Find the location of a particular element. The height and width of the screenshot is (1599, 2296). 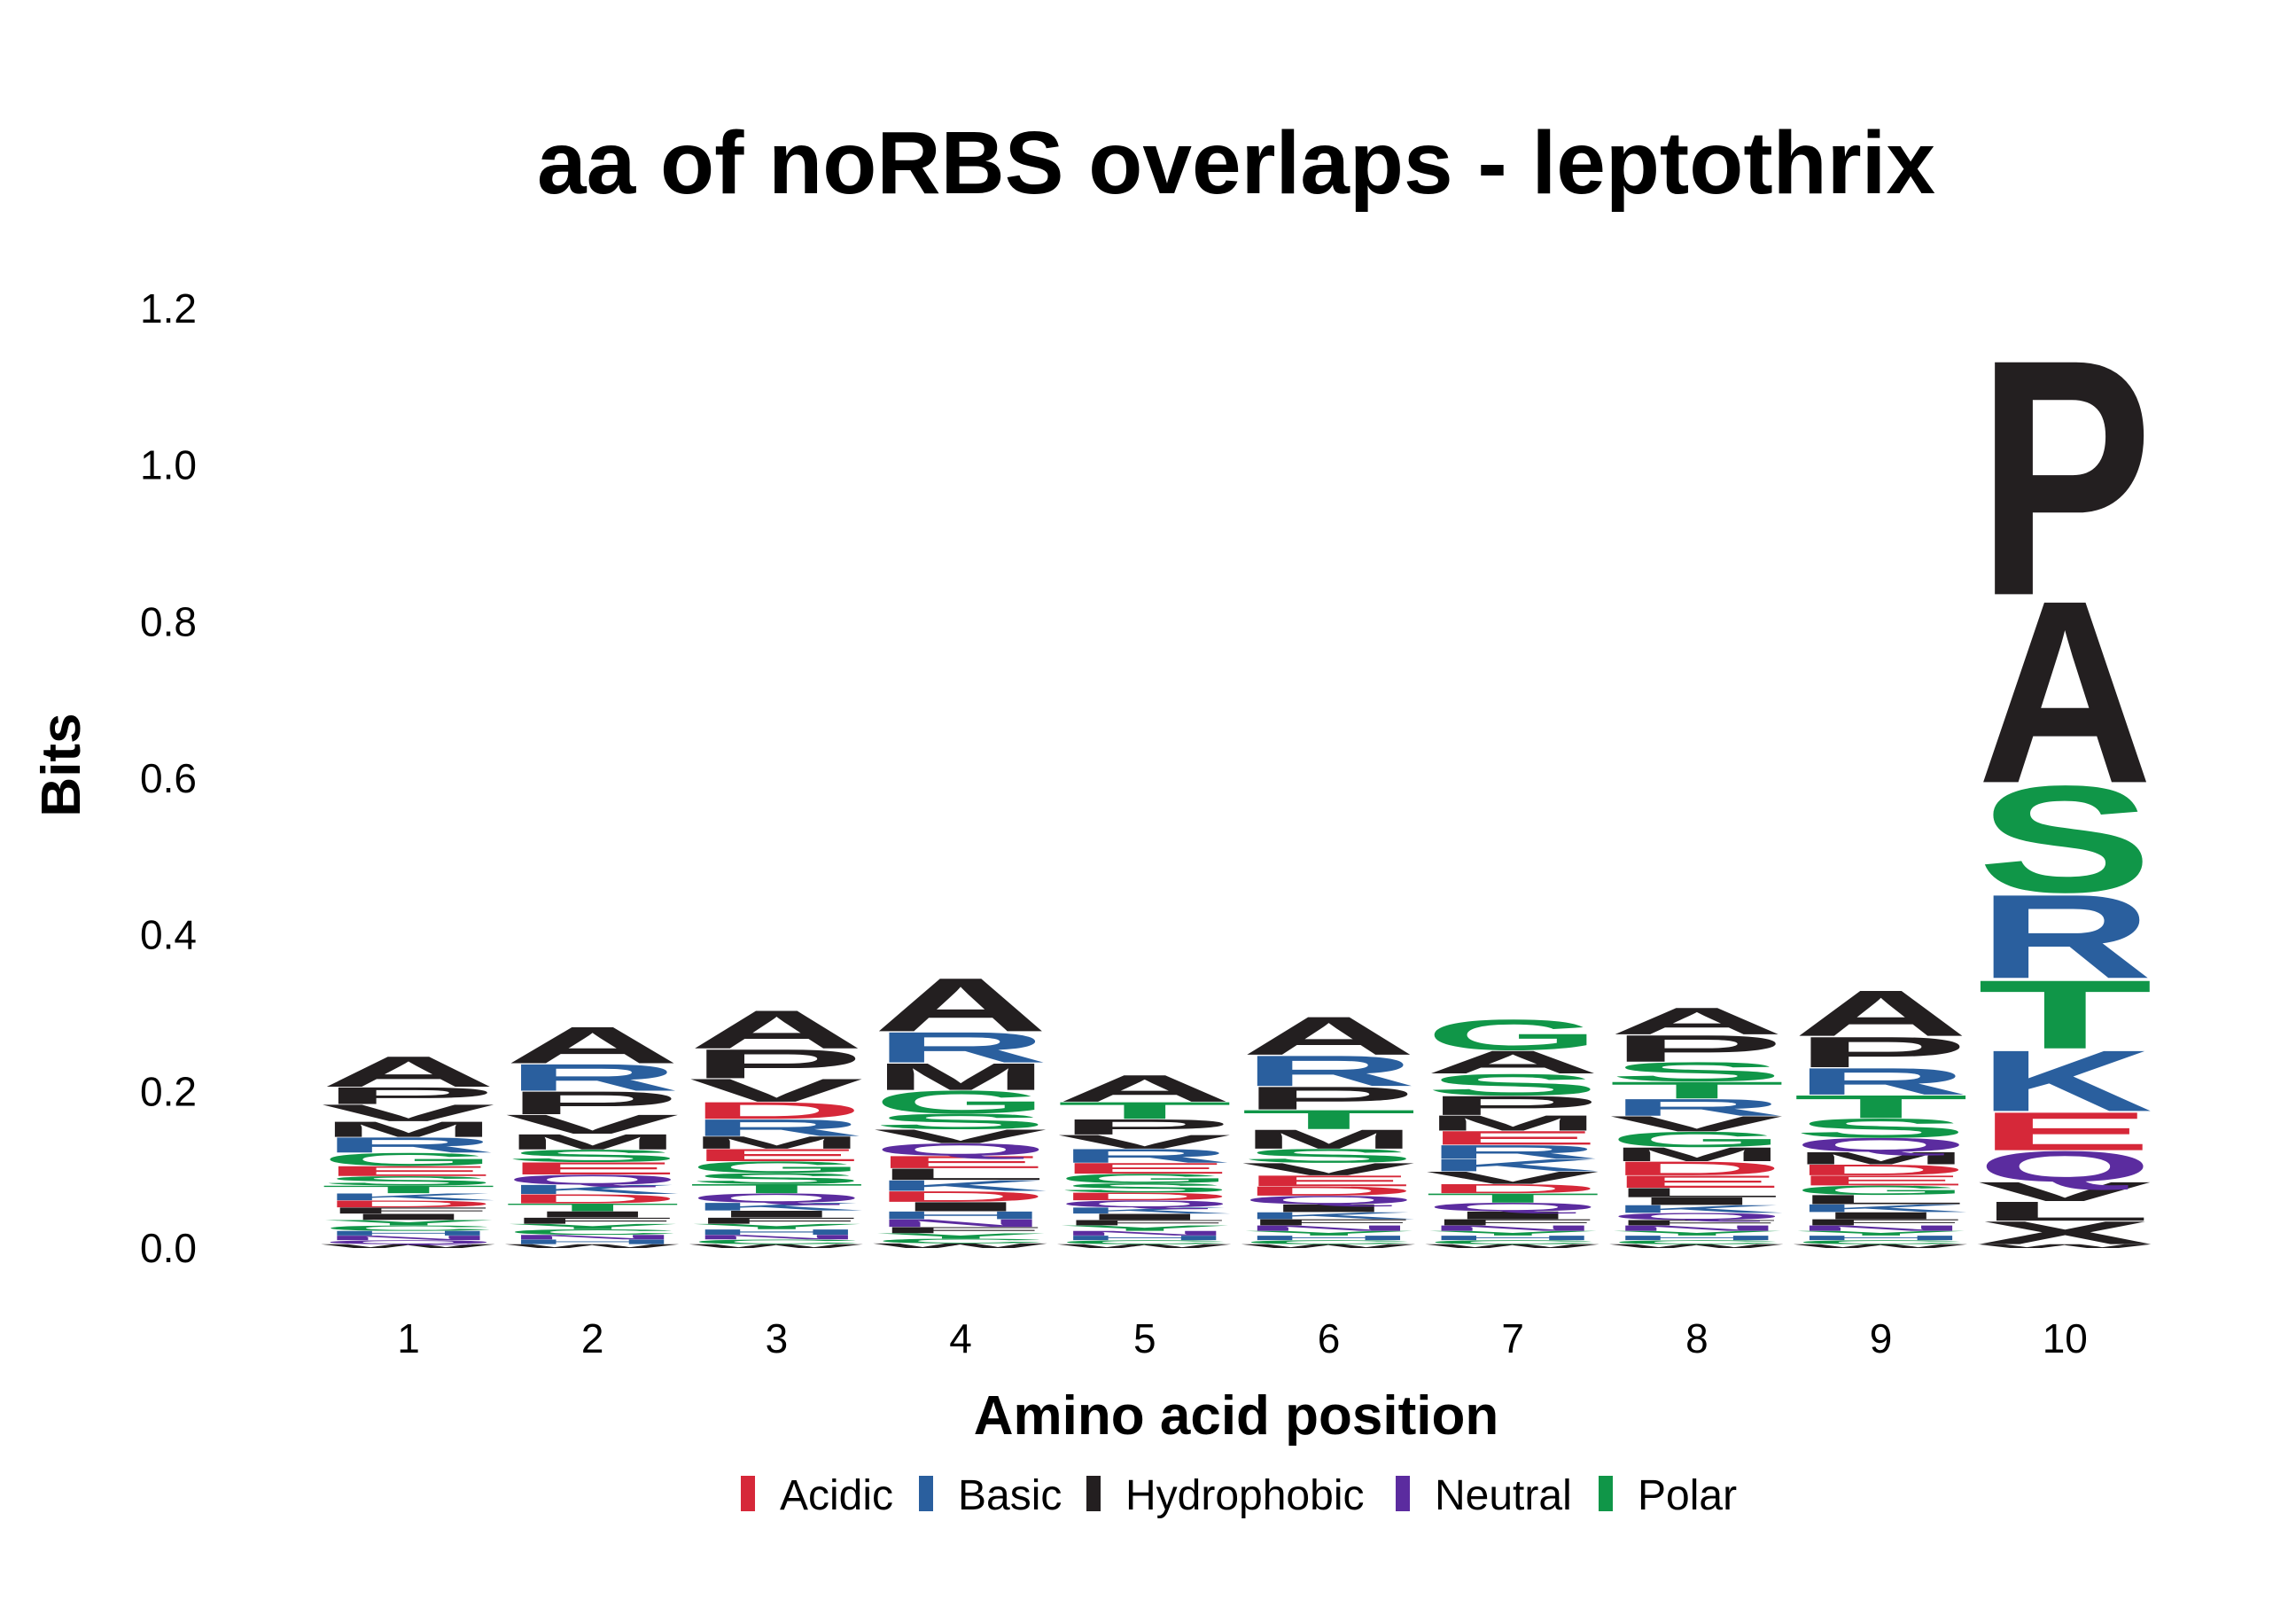

legend-item: Basic is located at coordinates (990, 1495).